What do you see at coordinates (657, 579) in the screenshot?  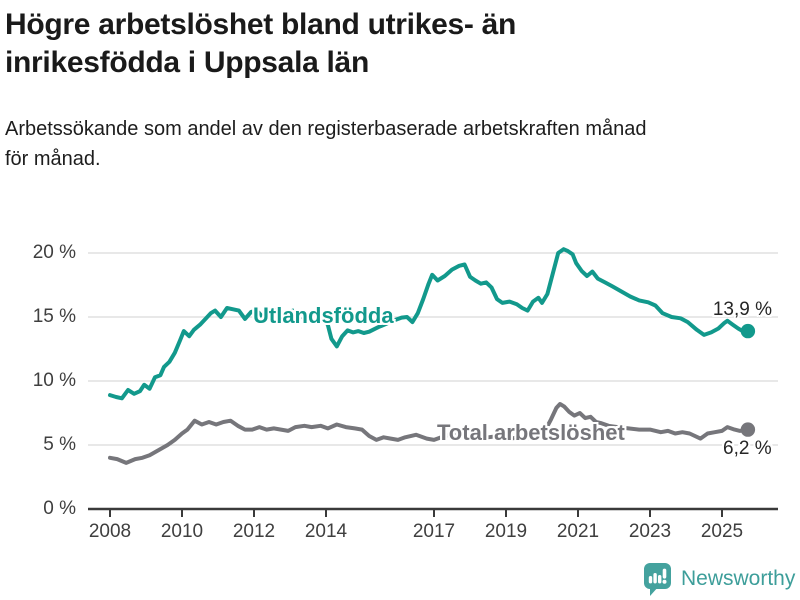 I see `bar-chart-speech-bubble-icon` at bounding box center [657, 579].